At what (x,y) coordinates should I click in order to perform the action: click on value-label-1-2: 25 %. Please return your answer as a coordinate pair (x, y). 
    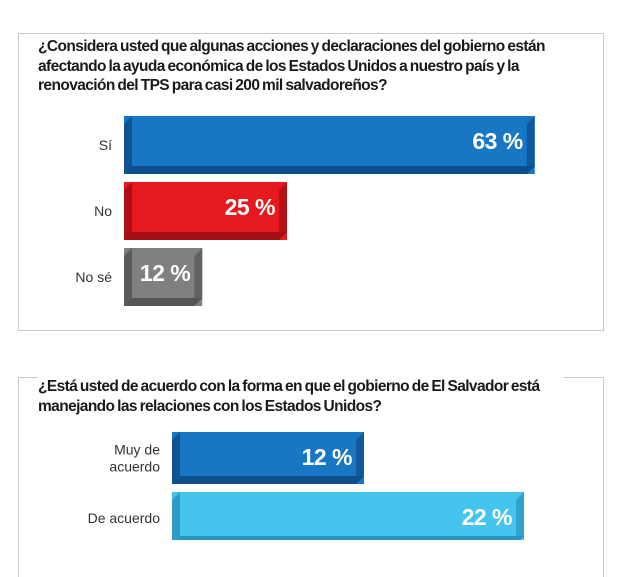
    Looking at the image, I should click on (250, 207).